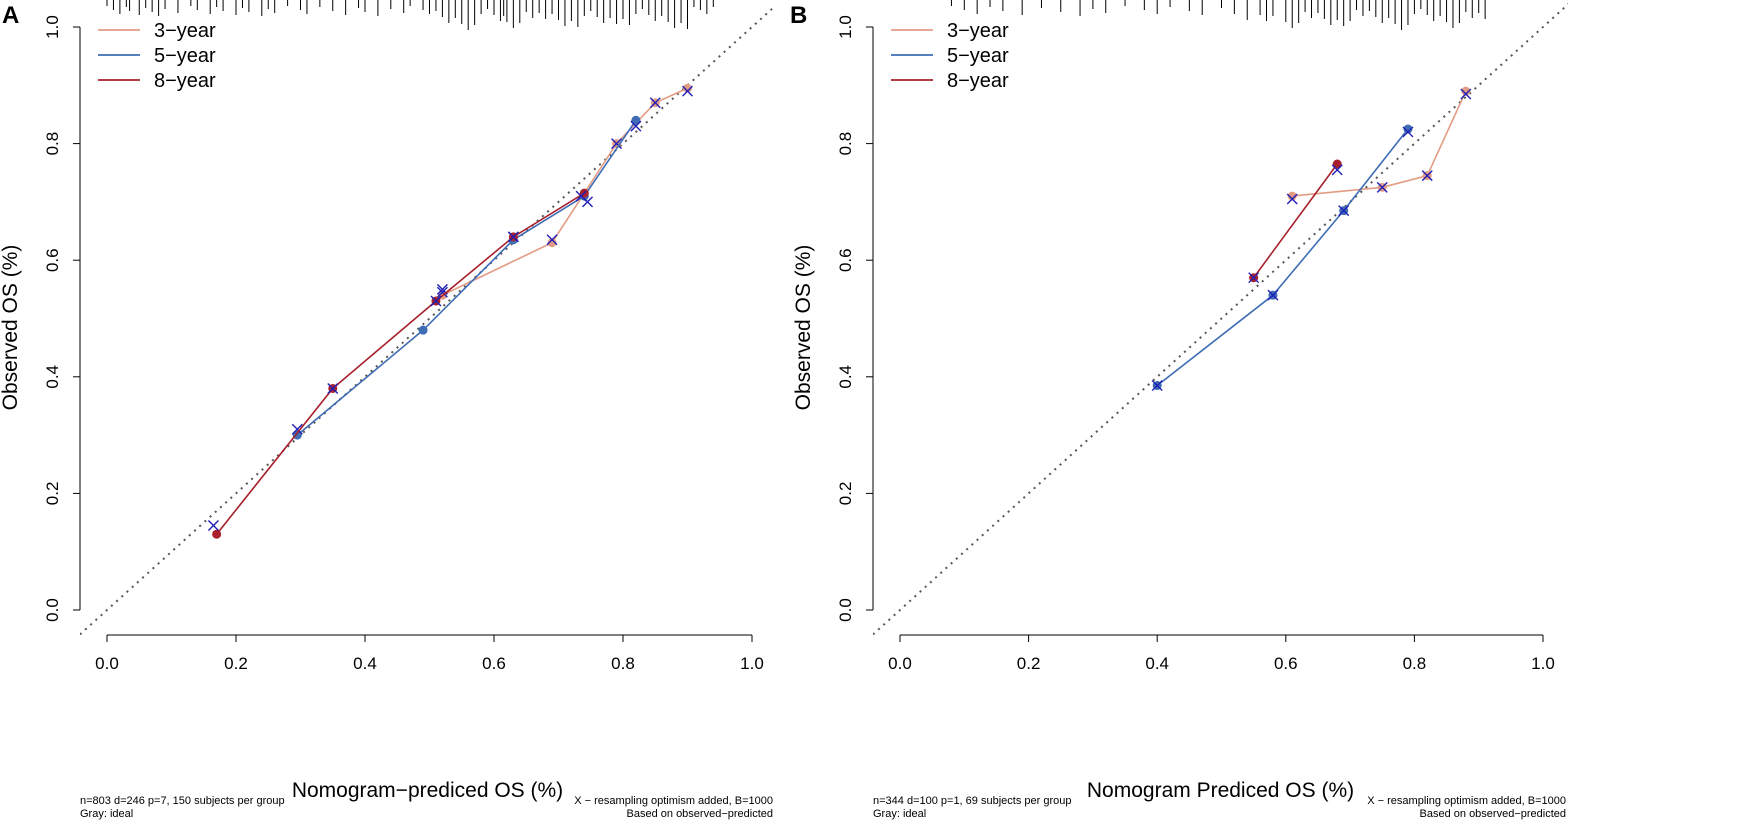  What do you see at coordinates (972, 801) in the screenshot?
I see `footnote-left: n=344 d=100 p=1, 69 subjects per group` at bounding box center [972, 801].